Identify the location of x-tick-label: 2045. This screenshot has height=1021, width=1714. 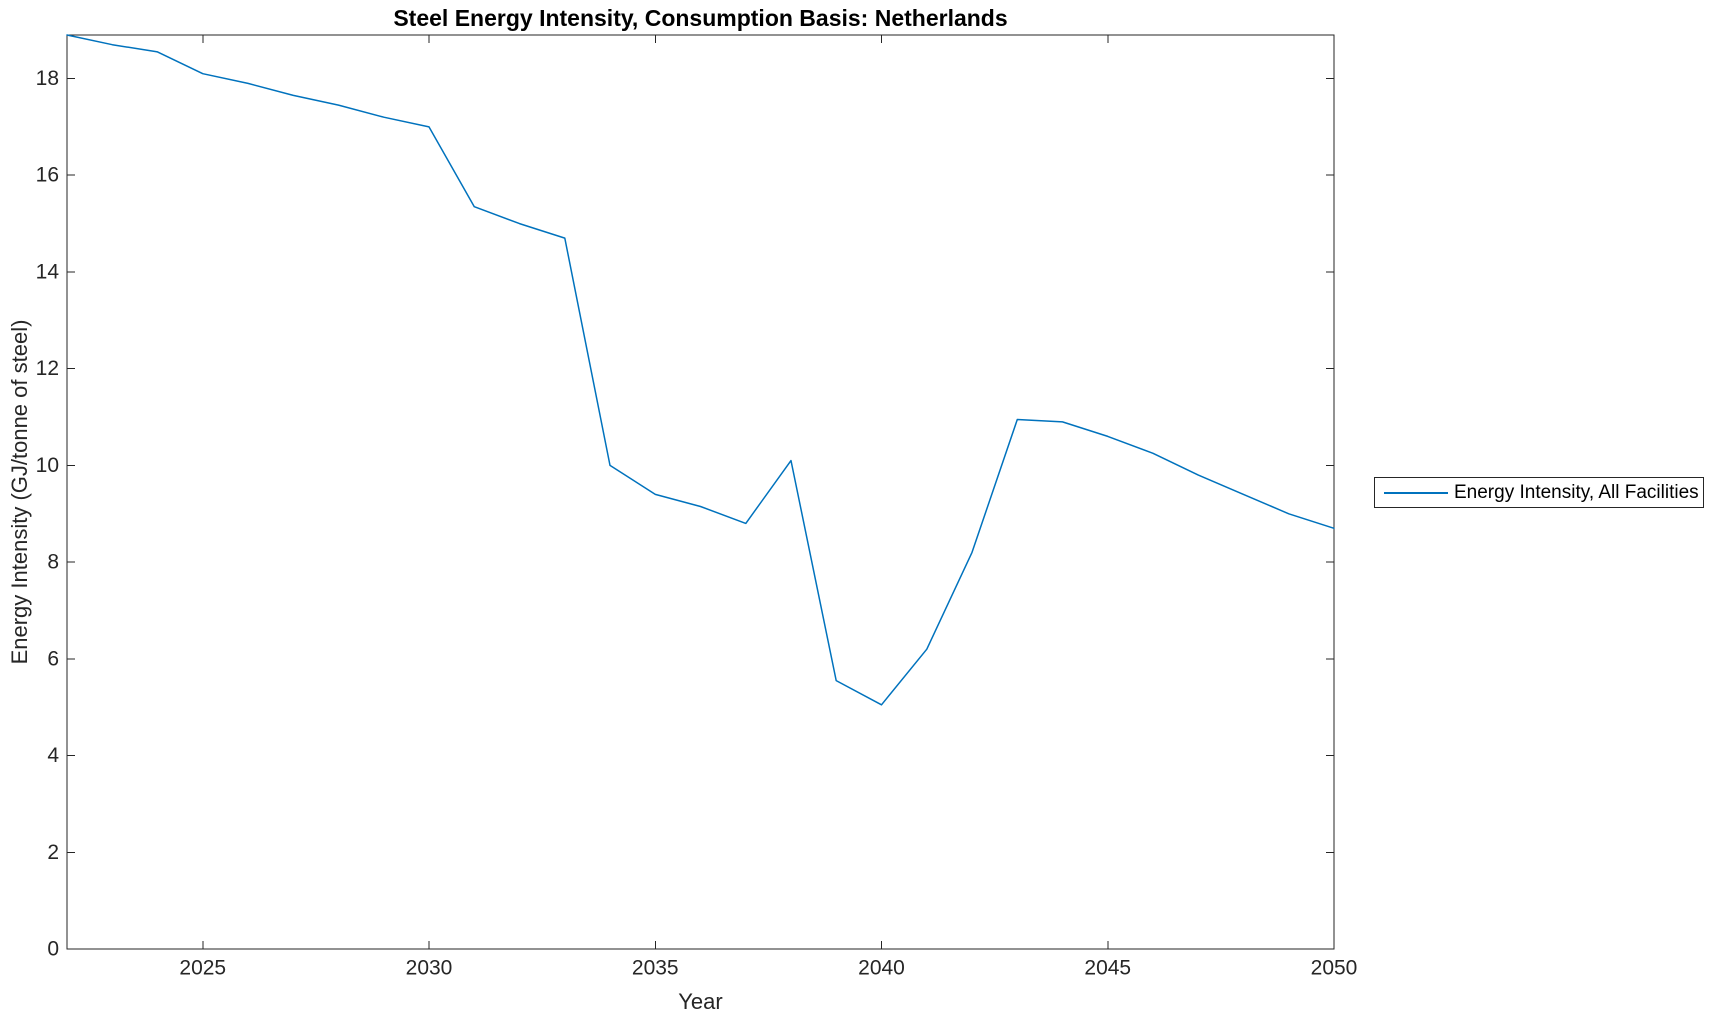
(1107, 967).